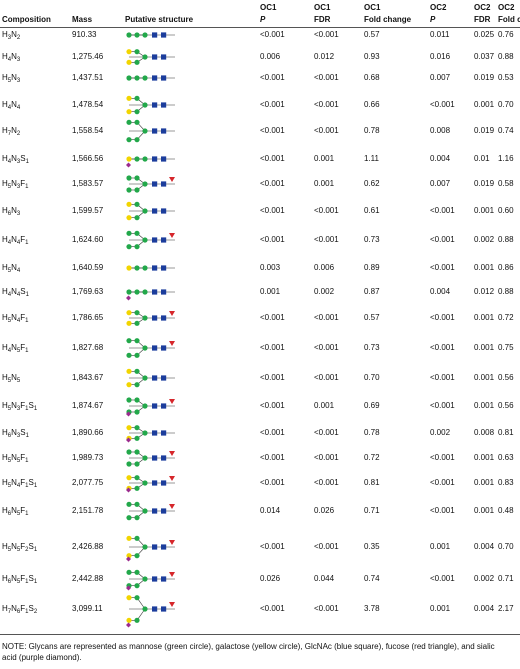 The height and width of the screenshot is (669, 520). I want to click on mass: 1,640.59, so click(88, 267).